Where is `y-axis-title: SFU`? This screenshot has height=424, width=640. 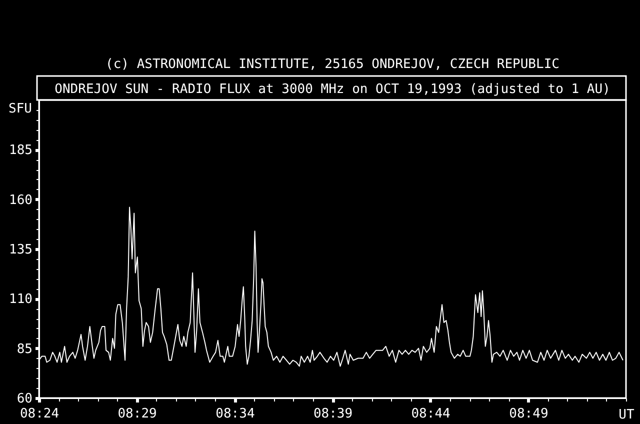 y-axis-title: SFU is located at coordinates (20, 109).